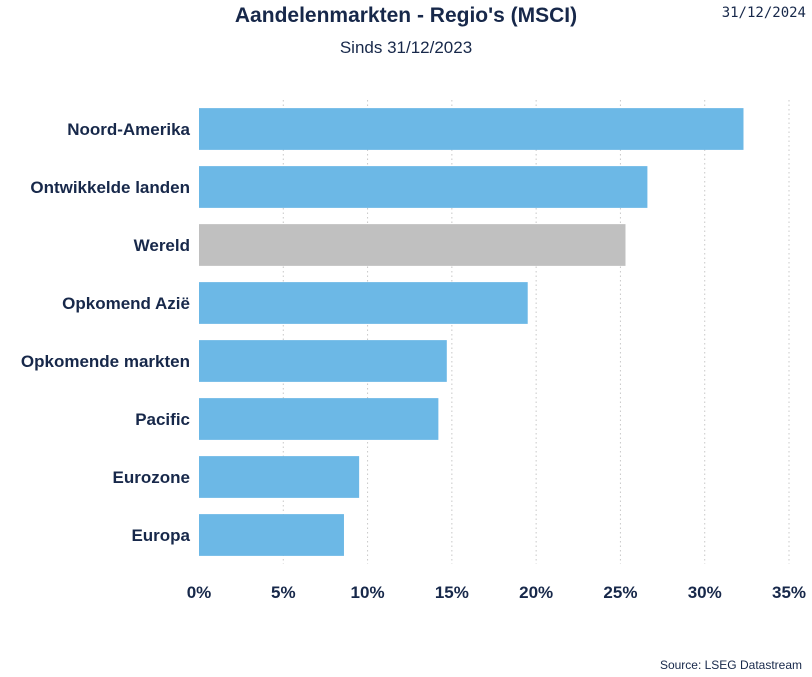 The height and width of the screenshot is (677, 812). What do you see at coordinates (126, 303) in the screenshot?
I see `category-label: Opkomend Azië` at bounding box center [126, 303].